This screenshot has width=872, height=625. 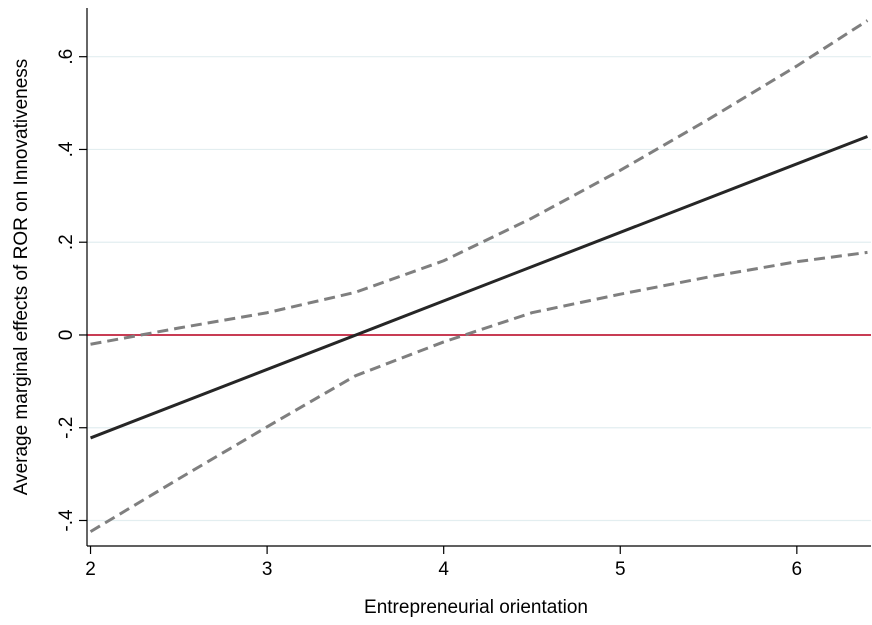 I want to click on y-tick-label-2: 0, so click(x=66, y=335).